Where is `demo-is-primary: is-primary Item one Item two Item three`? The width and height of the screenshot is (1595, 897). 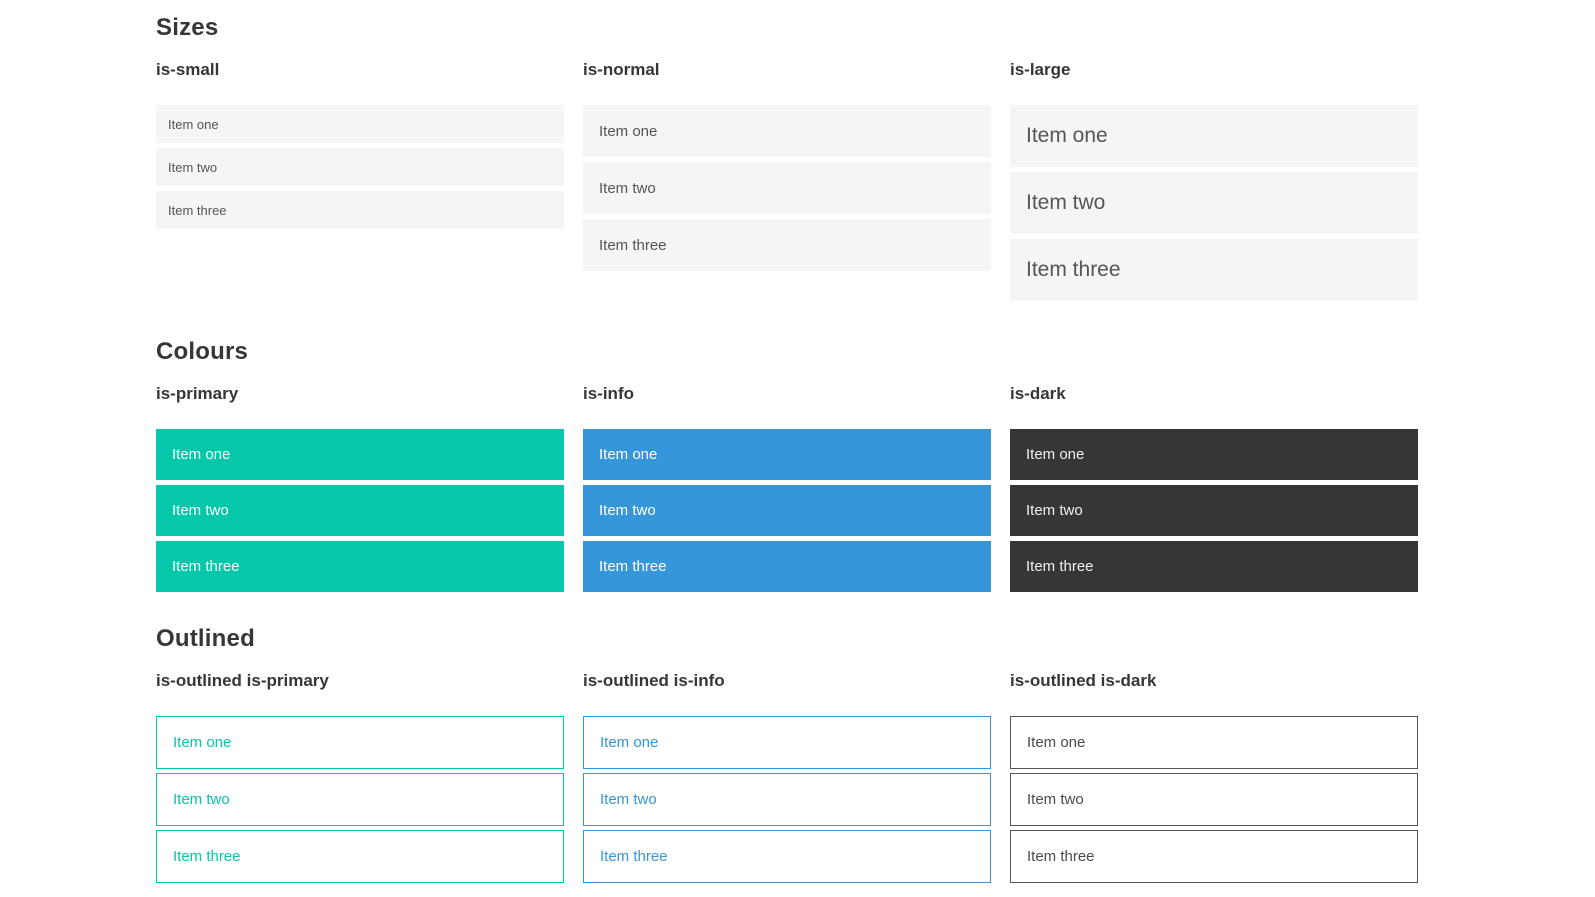
demo-is-primary: is-primary Item one Item two Item three is located at coordinates (360, 490).